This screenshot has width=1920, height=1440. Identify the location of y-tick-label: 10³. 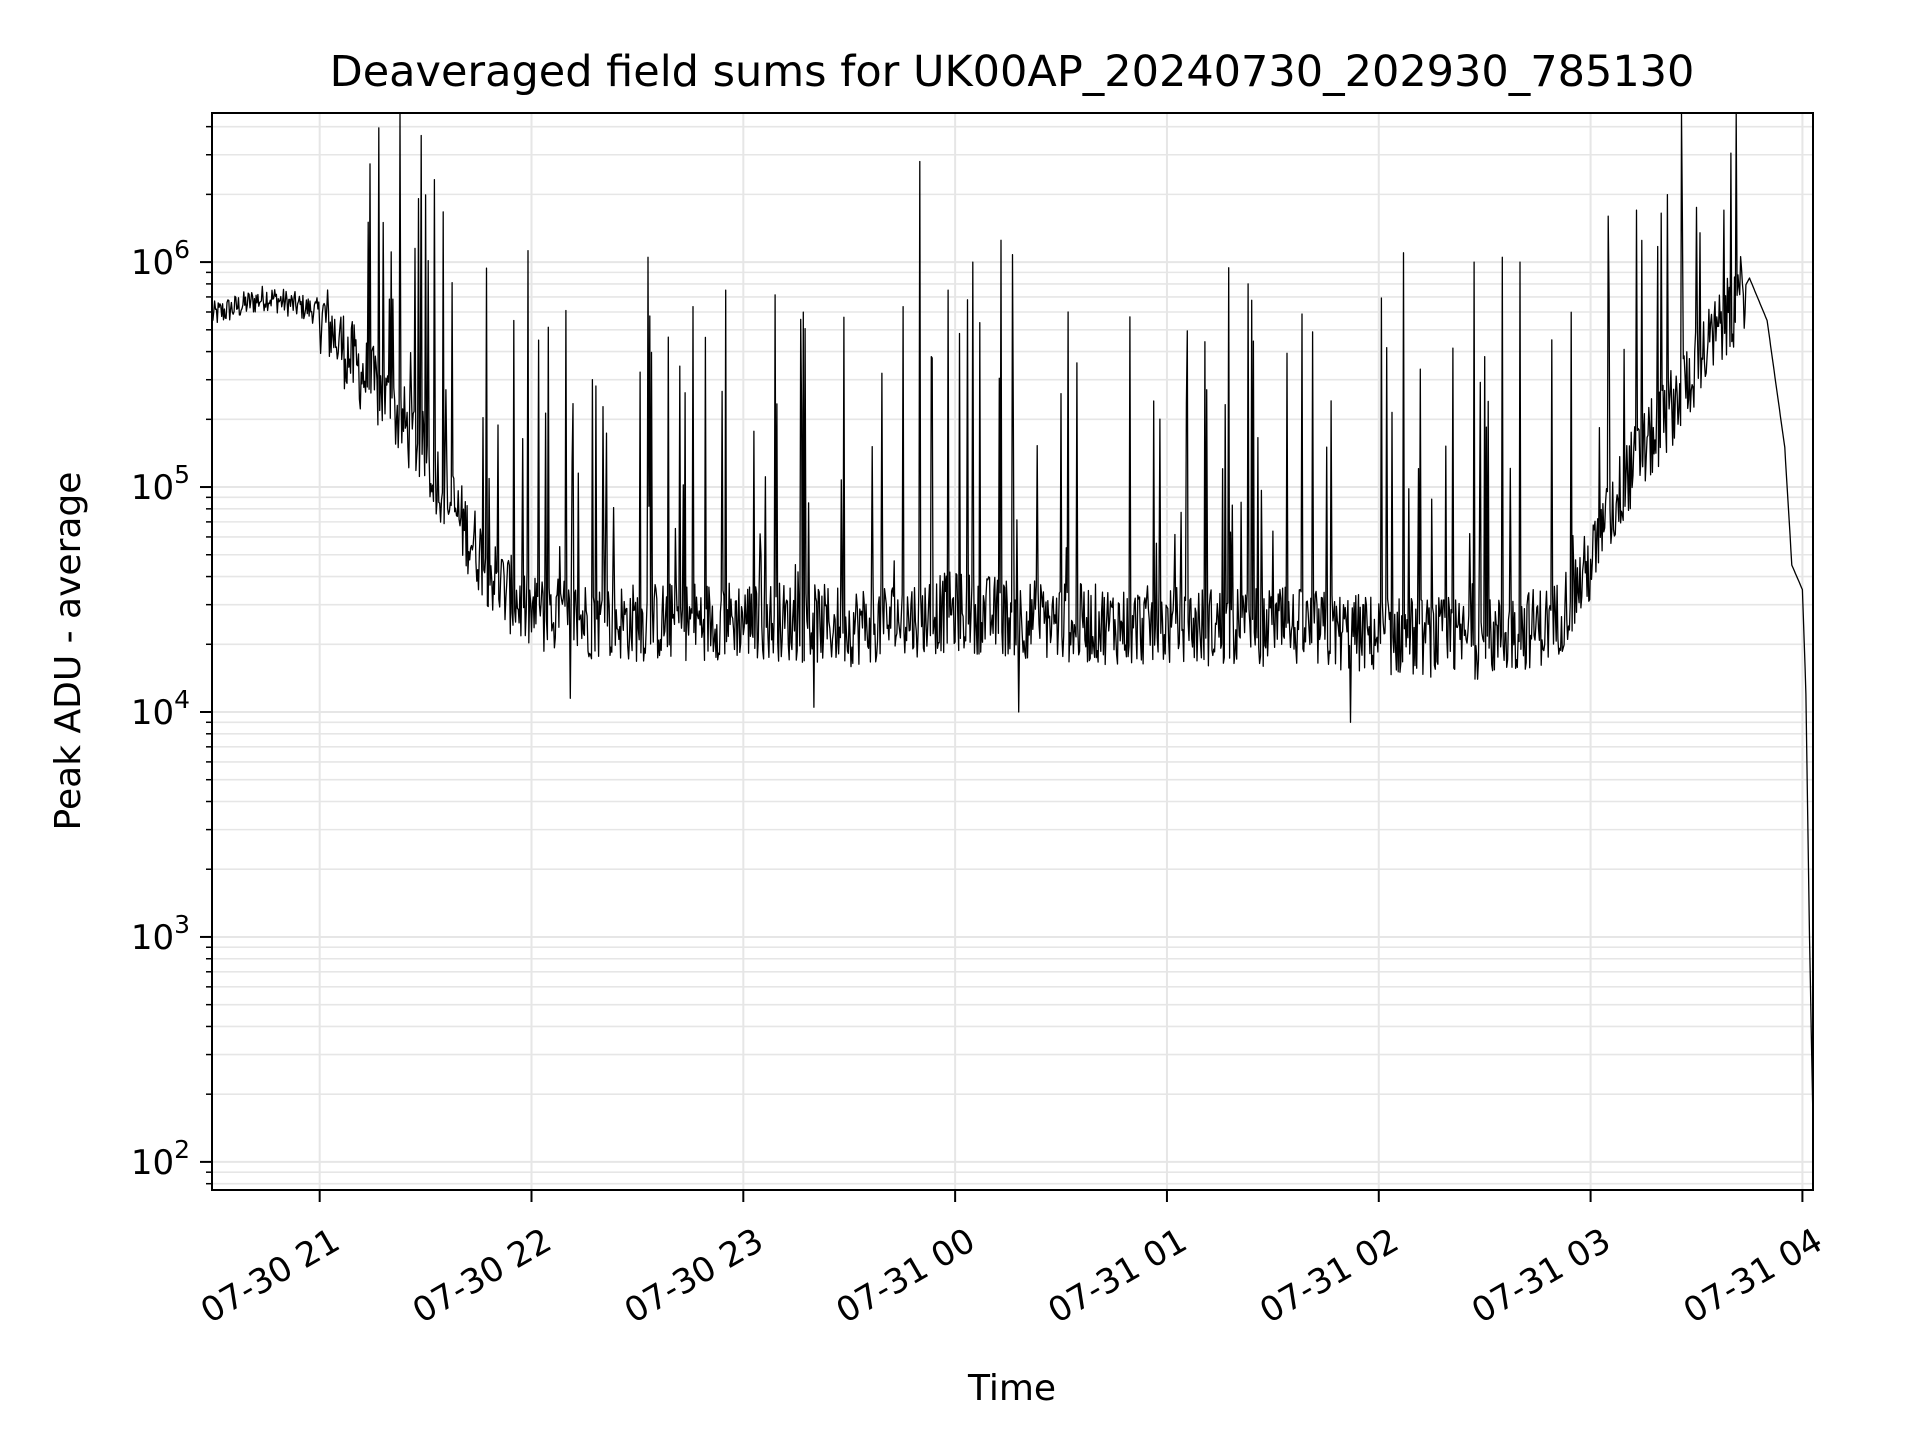
(160, 934).